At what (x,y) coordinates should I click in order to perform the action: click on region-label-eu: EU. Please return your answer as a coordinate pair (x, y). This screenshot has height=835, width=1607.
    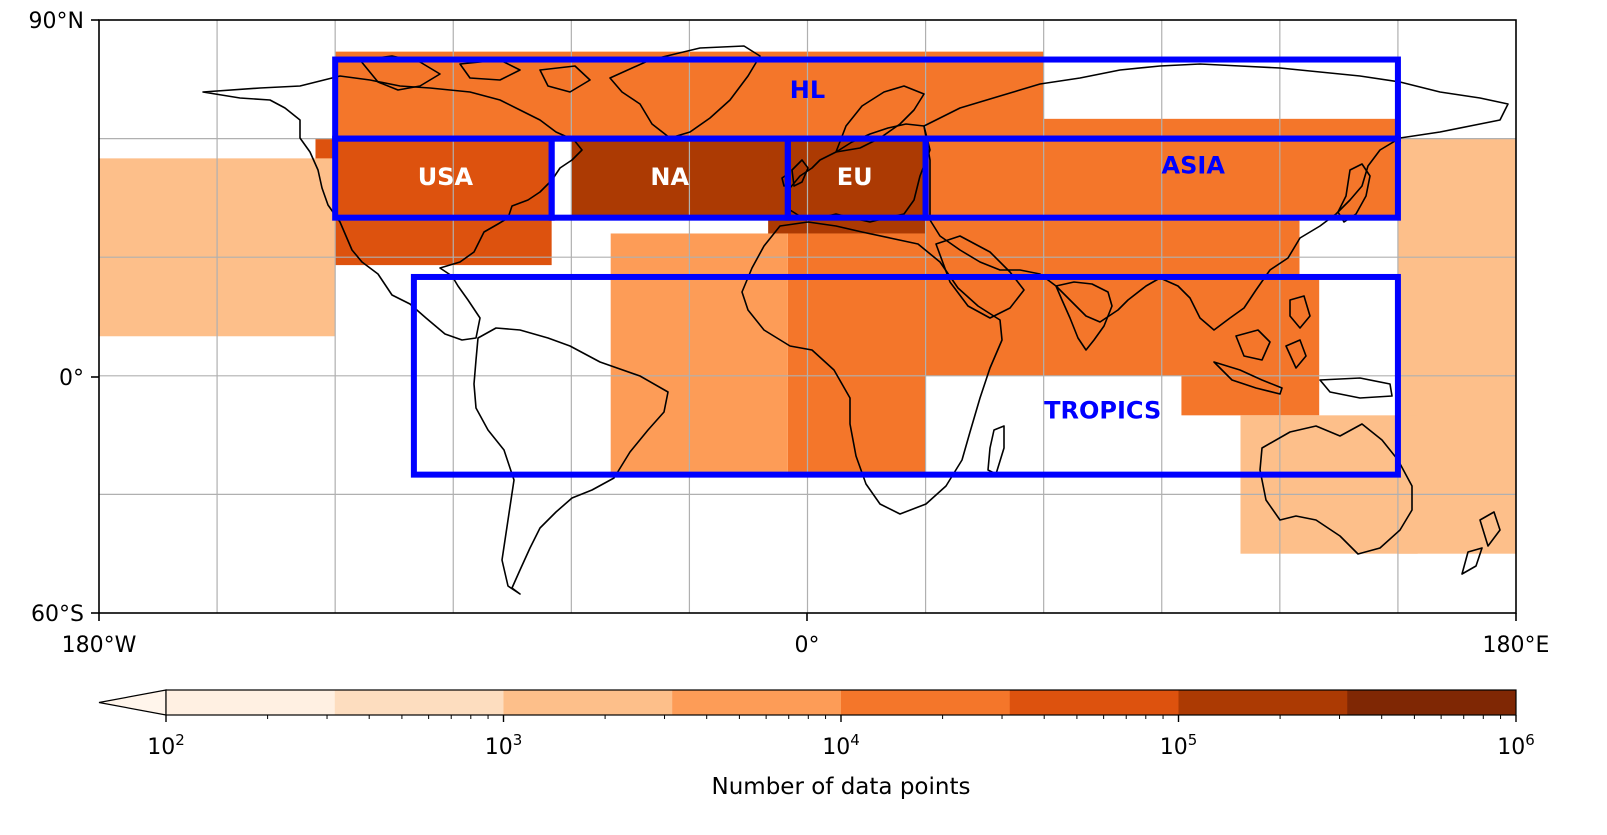
    Looking at the image, I should click on (855, 177).